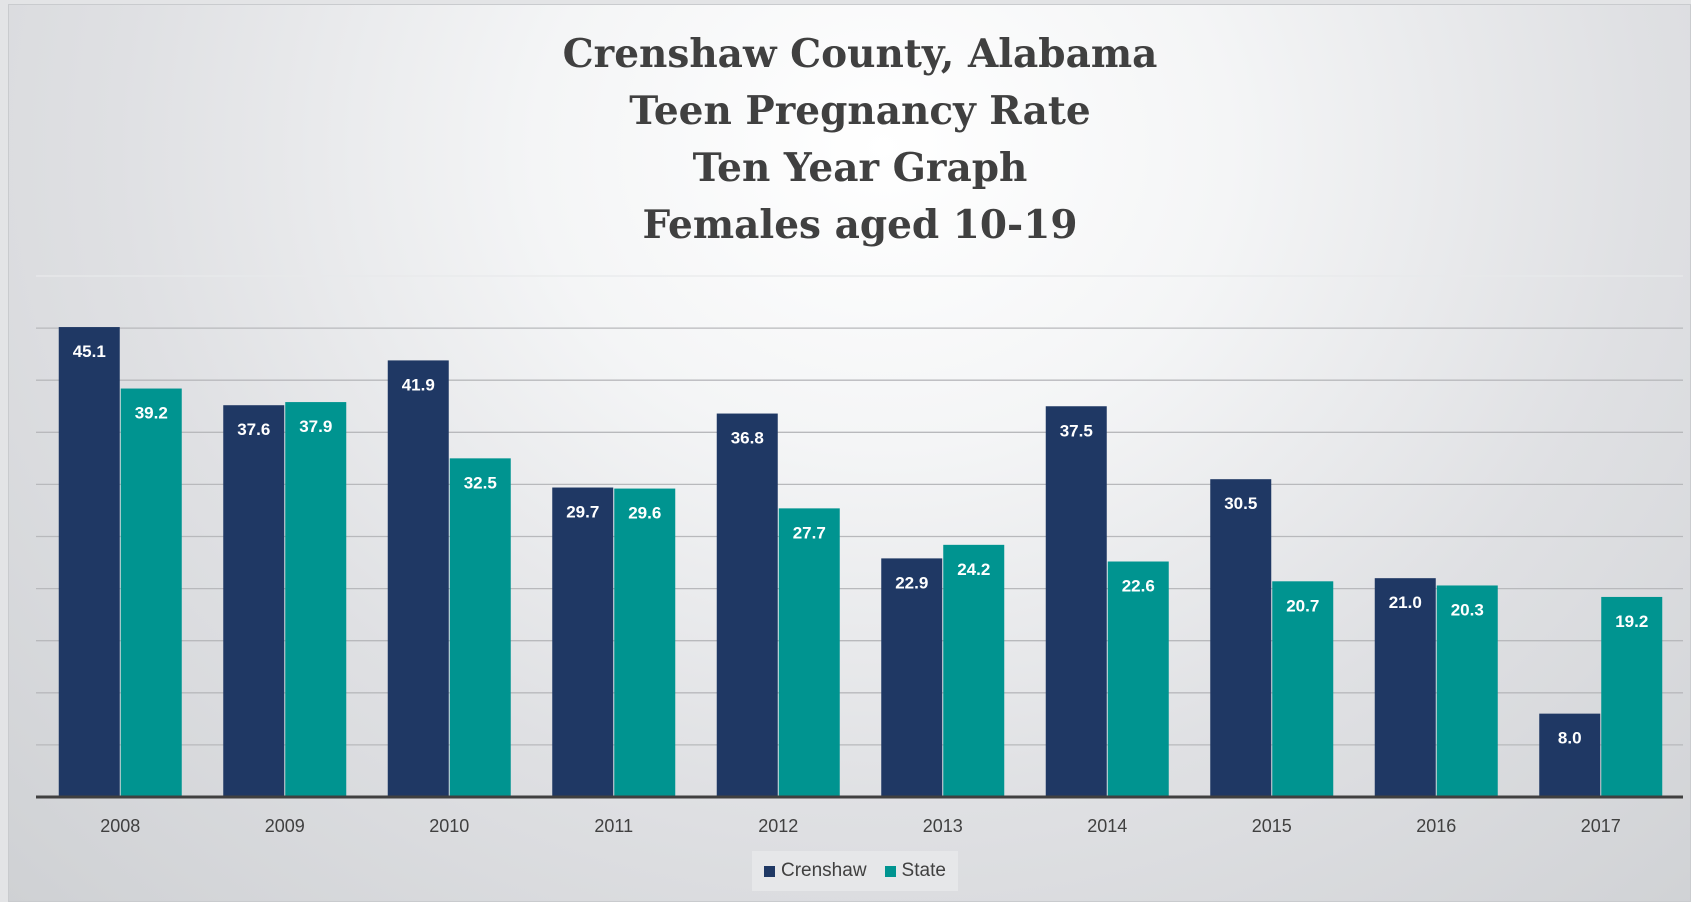 This screenshot has height=902, width=1691. Describe the element at coordinates (1467, 609) in the screenshot. I see `data-label-state-2016: 20.3` at that location.